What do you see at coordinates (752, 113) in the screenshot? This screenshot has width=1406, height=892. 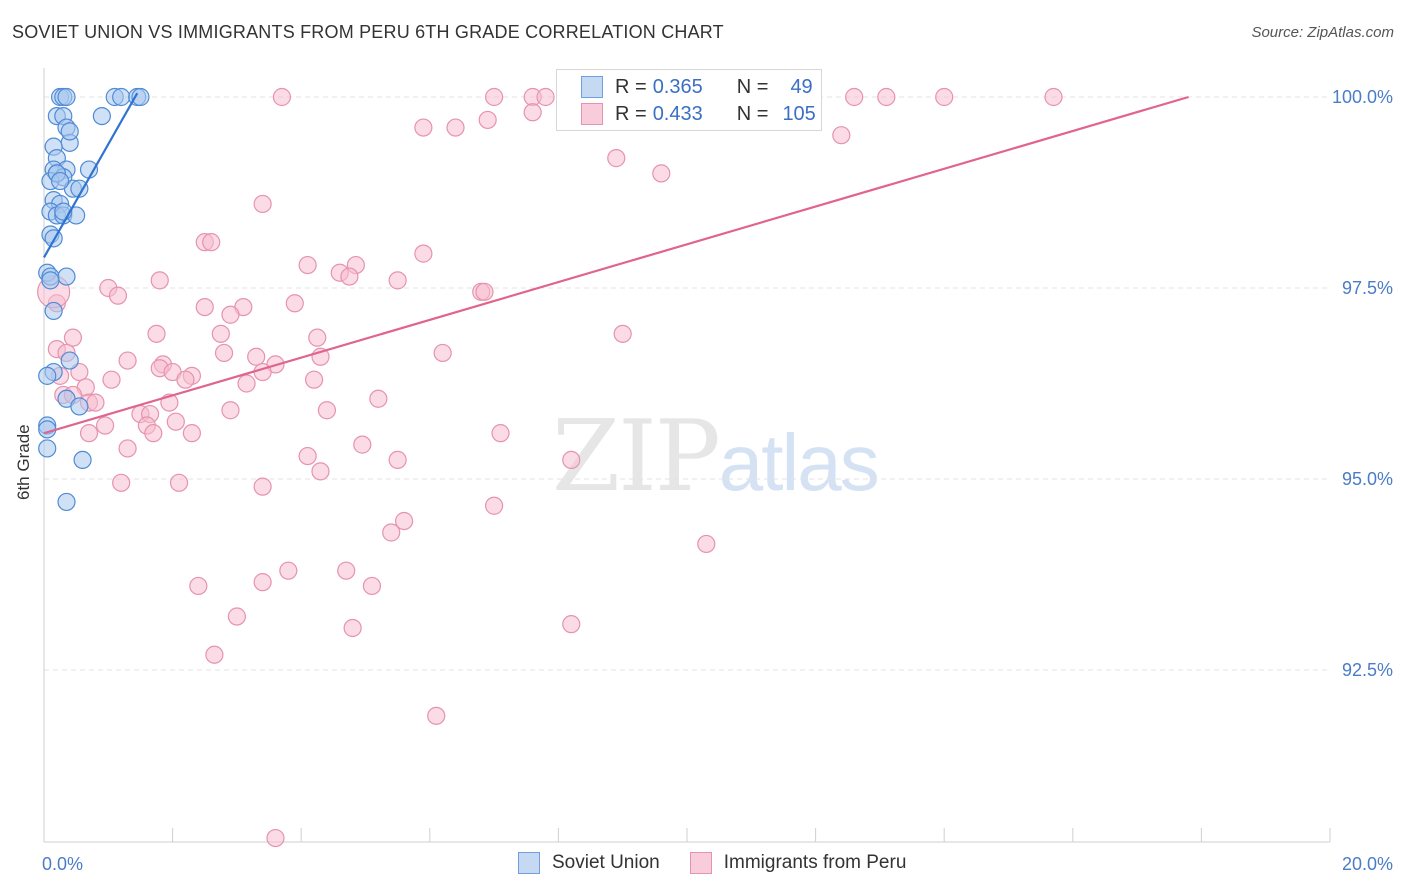 I see `legend-peru-n-label: N =` at bounding box center [752, 113].